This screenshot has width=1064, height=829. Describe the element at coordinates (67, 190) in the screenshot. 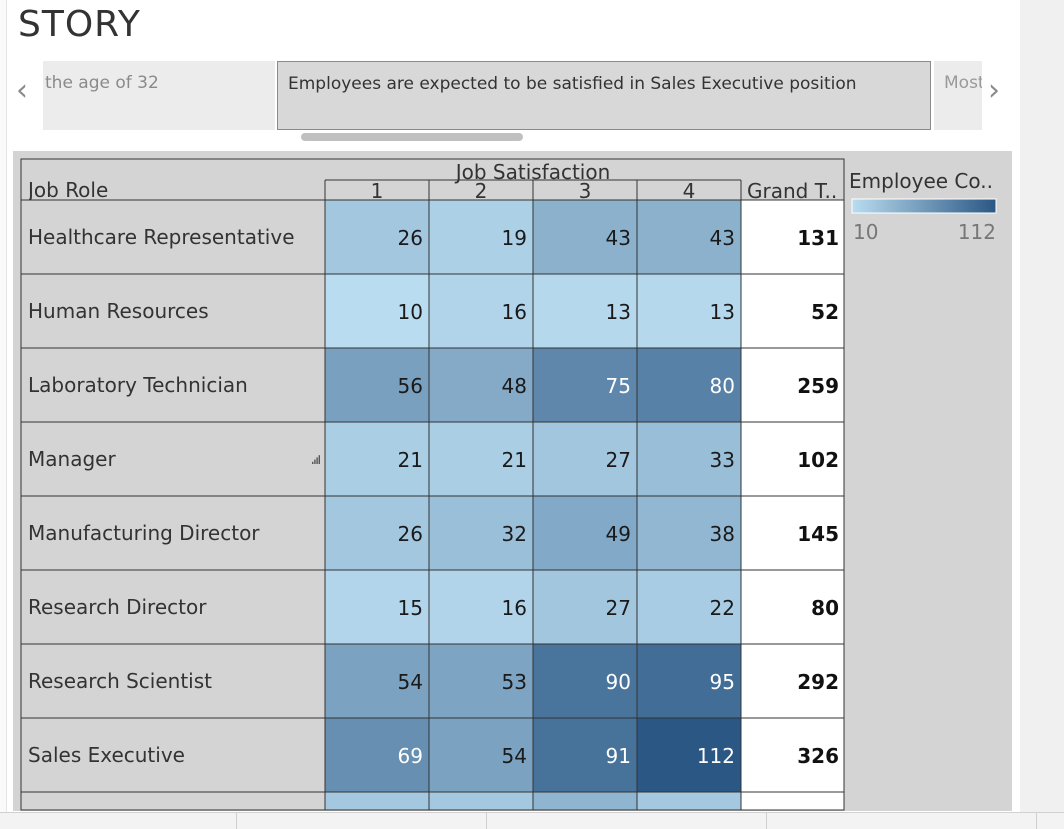

I see `row-header-label: Job Role` at that location.